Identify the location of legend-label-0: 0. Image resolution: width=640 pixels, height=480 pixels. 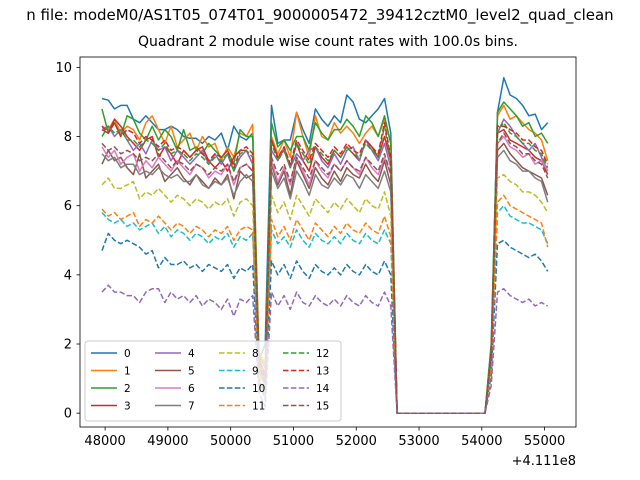
(127, 354).